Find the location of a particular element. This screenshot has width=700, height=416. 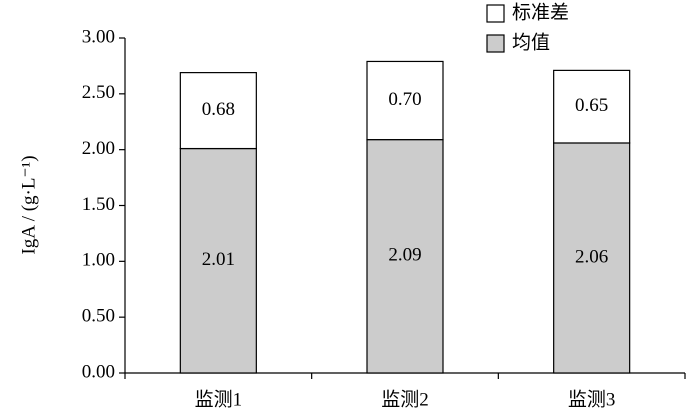

x-tick-label: 监测1 is located at coordinates (219, 399).